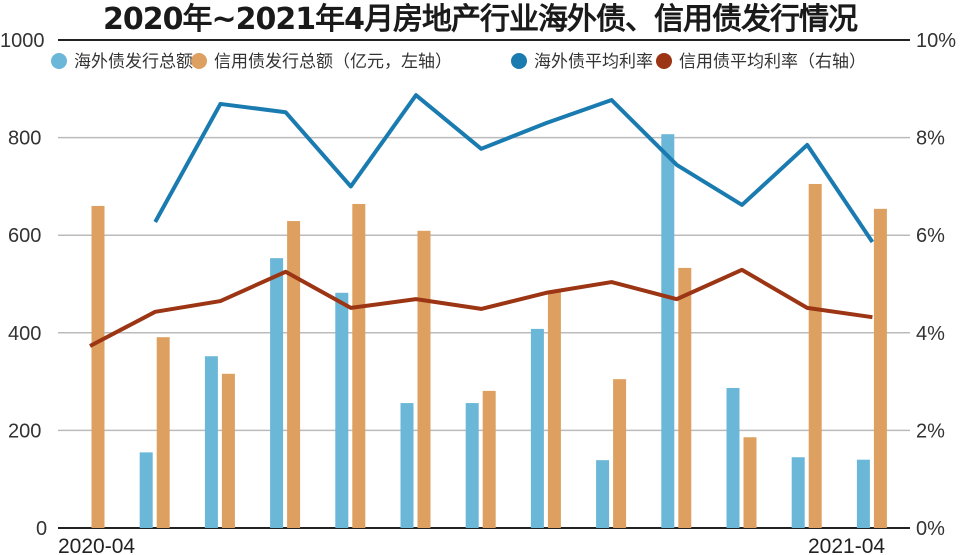 The width and height of the screenshot is (960, 555). Describe the element at coordinates (24, 236) in the screenshot. I see `left-tick-label: 600` at that location.